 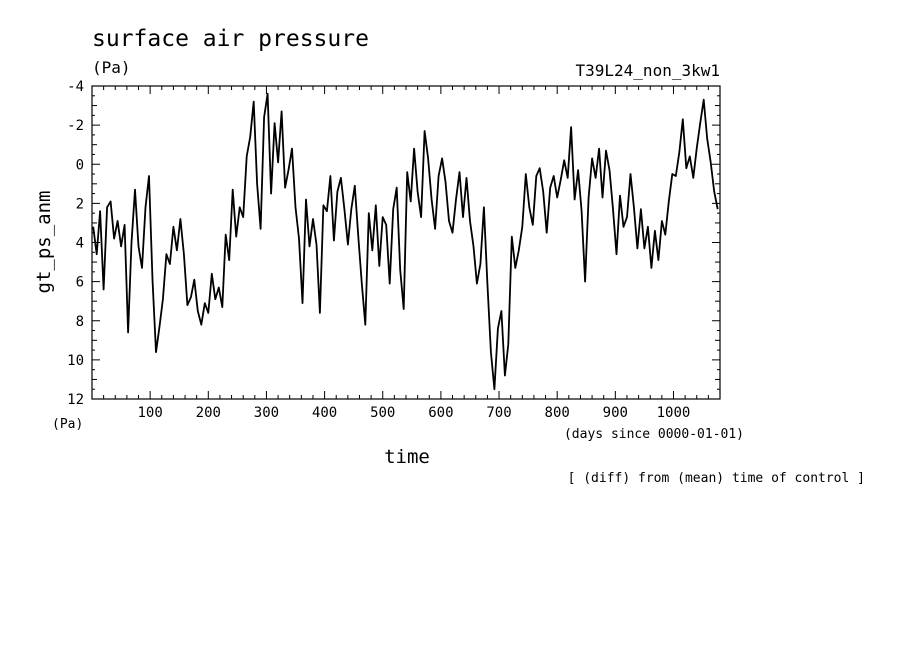 I want to click on x-tick-labels: 100 200 300 400 500 600 700 800 900 1000, so click(x=413, y=413).